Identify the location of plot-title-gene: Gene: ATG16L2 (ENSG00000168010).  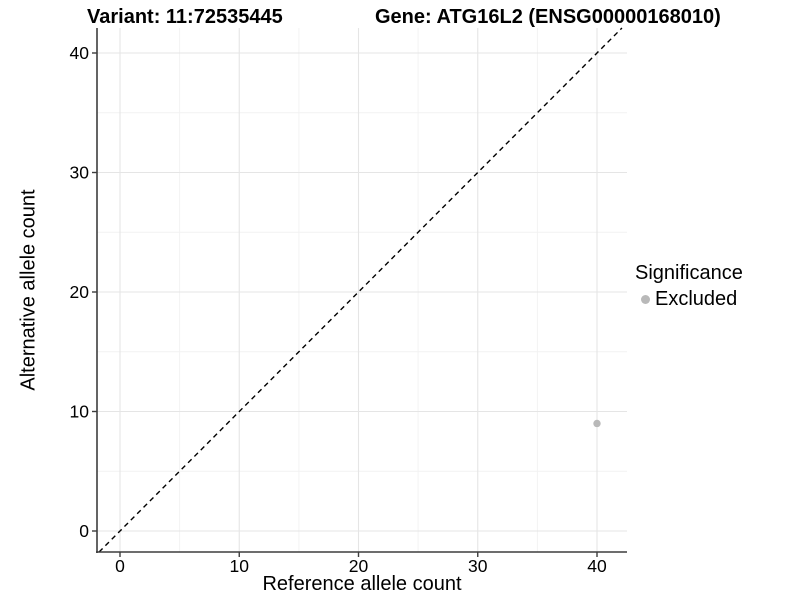
(548, 17).